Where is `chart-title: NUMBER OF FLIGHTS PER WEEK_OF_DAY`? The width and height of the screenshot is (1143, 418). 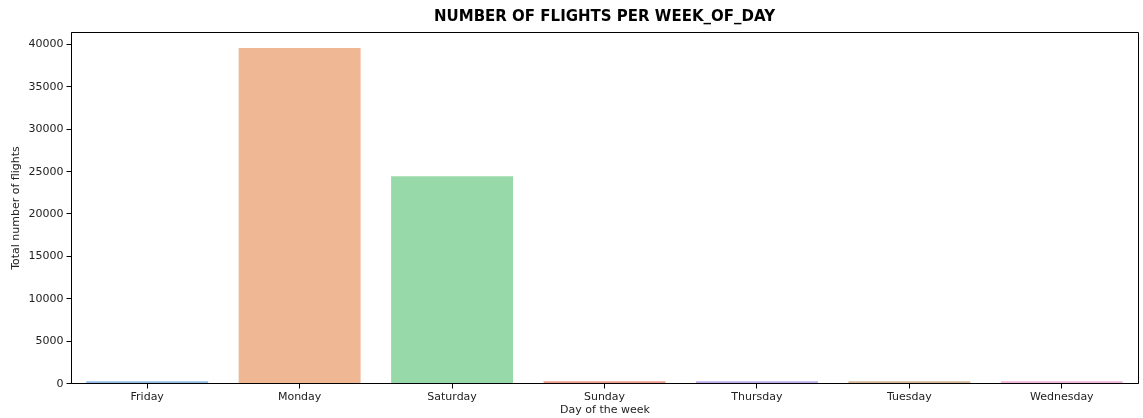
chart-title: NUMBER OF FLIGHTS PER WEEK_OF_DAY is located at coordinates (605, 16).